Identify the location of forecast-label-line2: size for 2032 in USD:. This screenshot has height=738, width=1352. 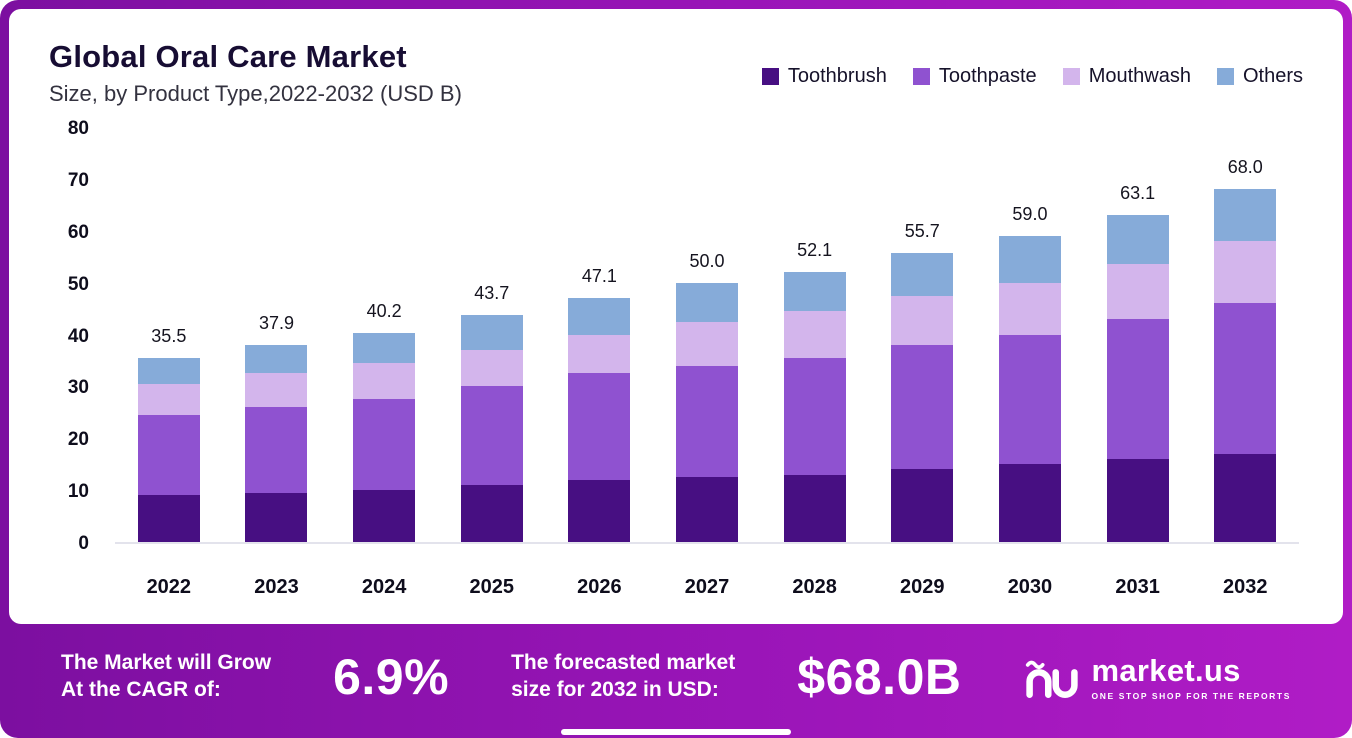
(615, 689).